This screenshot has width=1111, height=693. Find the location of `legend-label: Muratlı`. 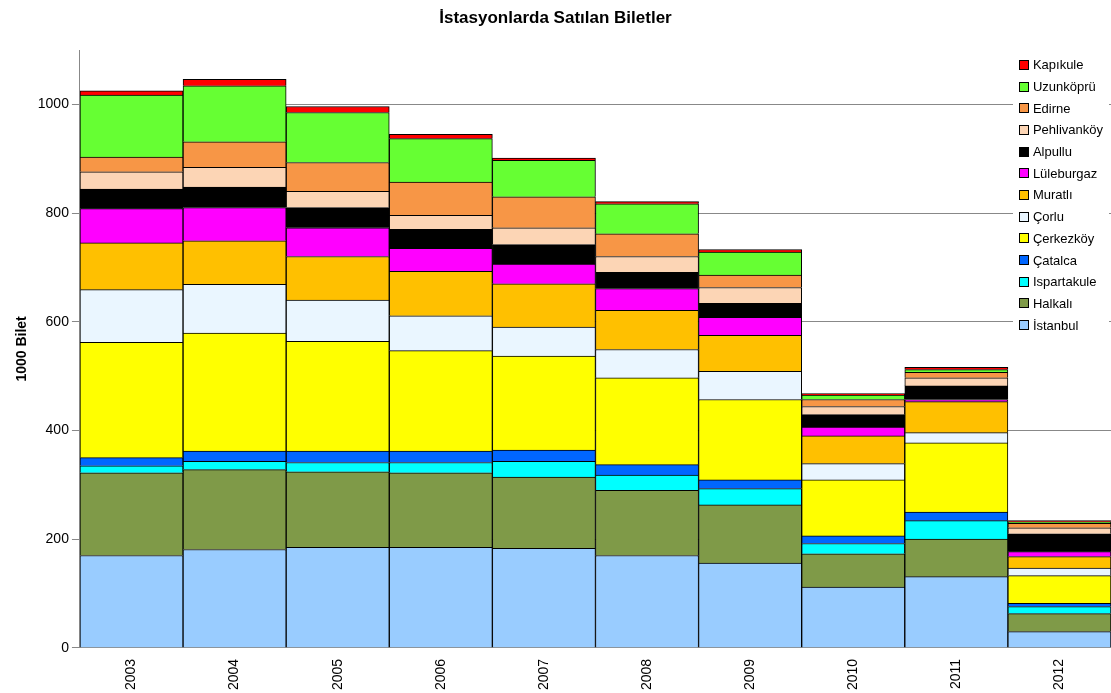

legend-label: Muratlı is located at coordinates (1052, 195).